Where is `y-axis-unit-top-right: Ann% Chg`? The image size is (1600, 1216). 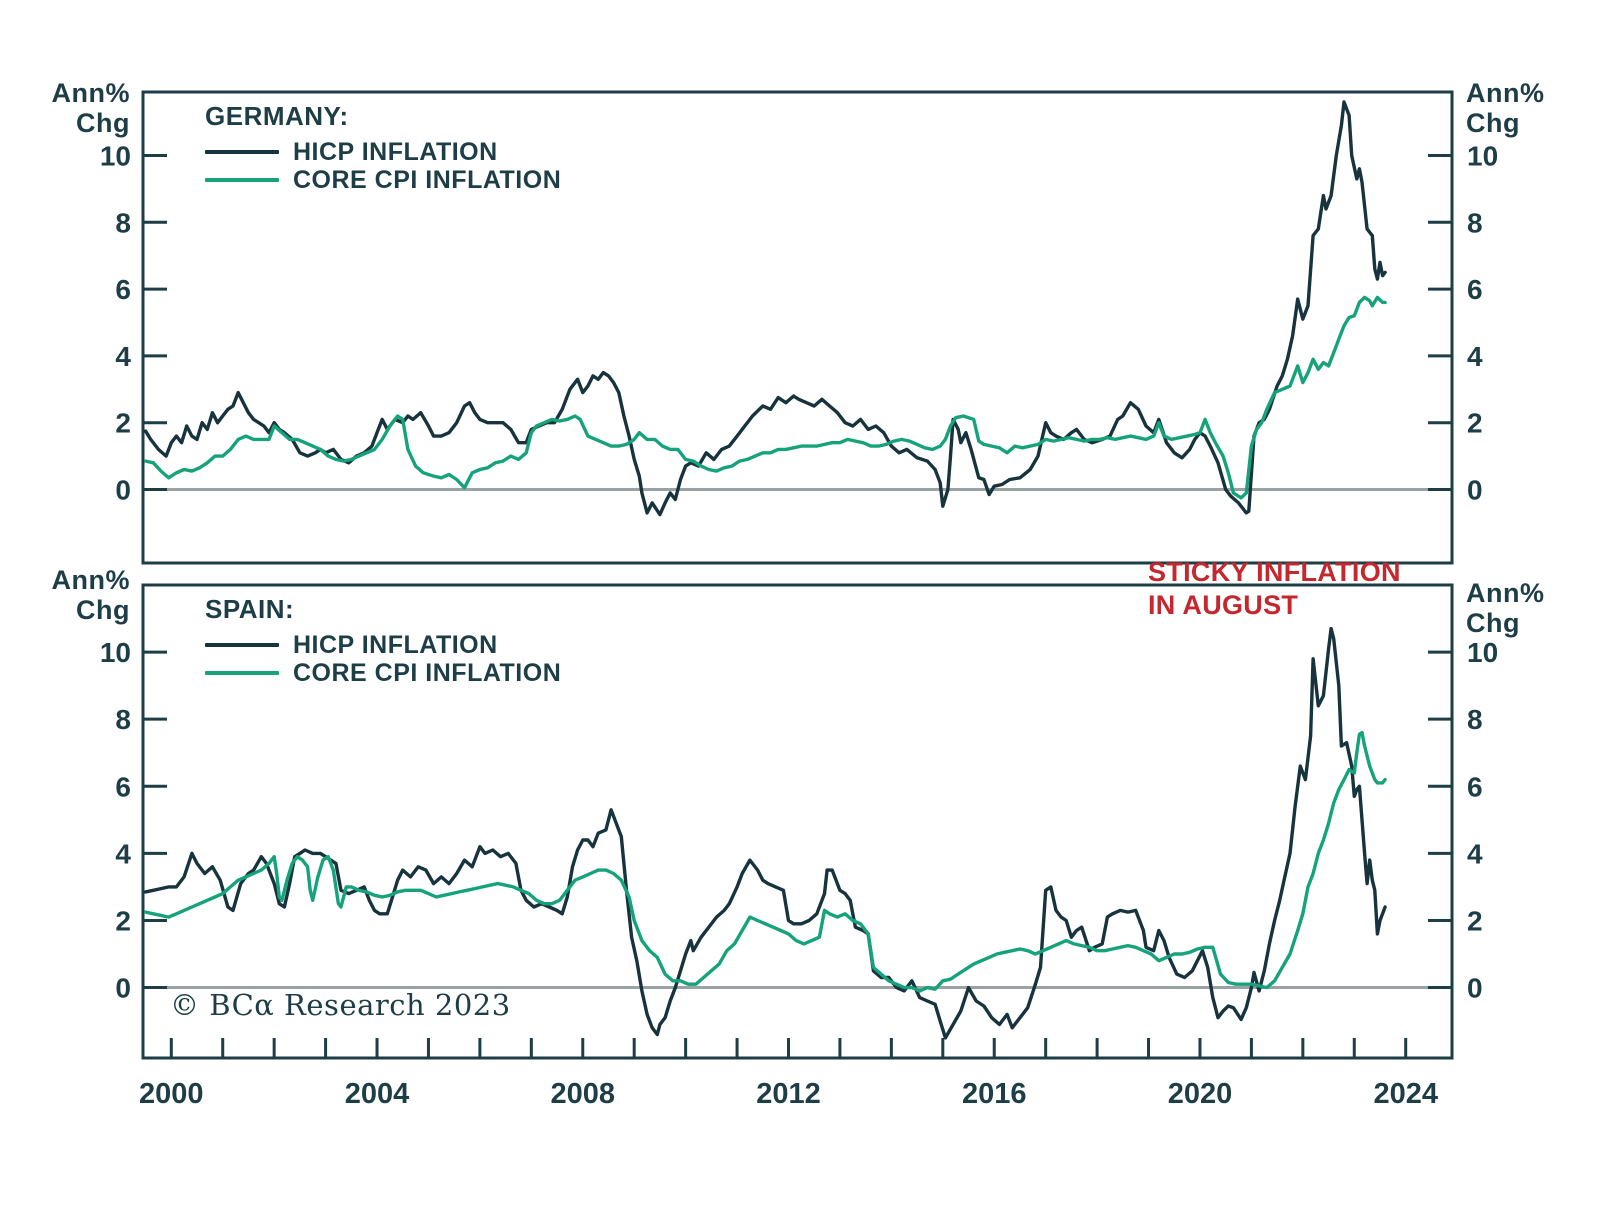
y-axis-unit-top-right: Ann% Chg is located at coordinates (1505, 108).